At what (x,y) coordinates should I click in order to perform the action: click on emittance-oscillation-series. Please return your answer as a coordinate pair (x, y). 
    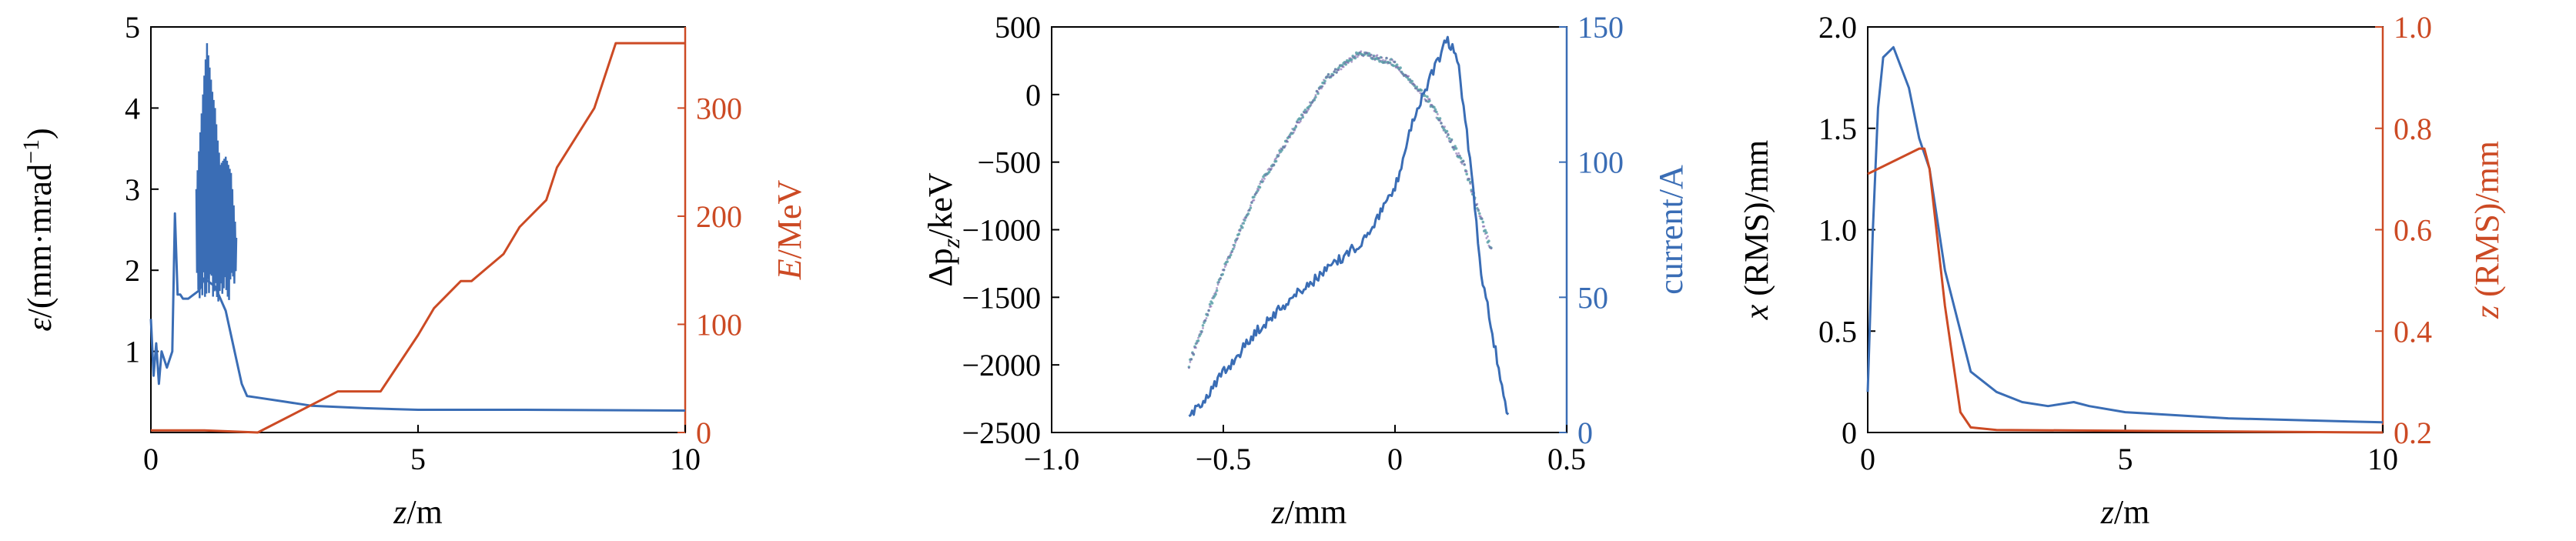
    Looking at the image, I should click on (217, 173).